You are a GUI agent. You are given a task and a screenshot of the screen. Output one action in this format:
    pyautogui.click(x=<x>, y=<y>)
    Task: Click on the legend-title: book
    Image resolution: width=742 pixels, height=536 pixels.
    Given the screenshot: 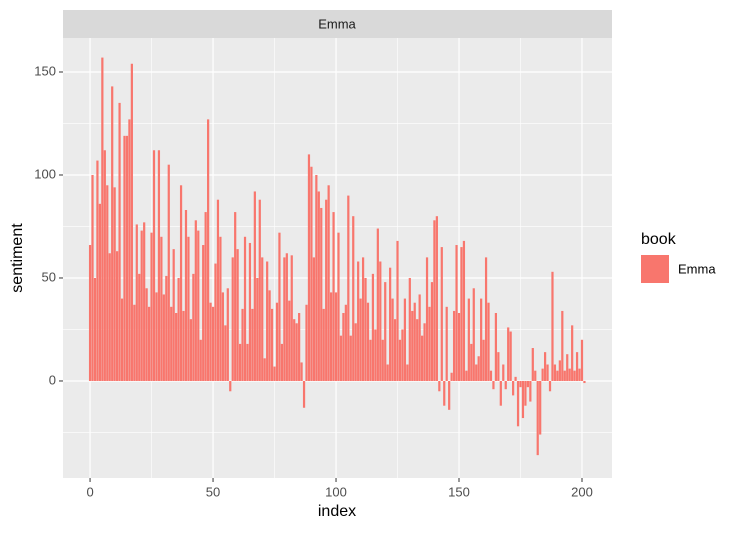 What is the action you would take?
    pyautogui.click(x=659, y=239)
    